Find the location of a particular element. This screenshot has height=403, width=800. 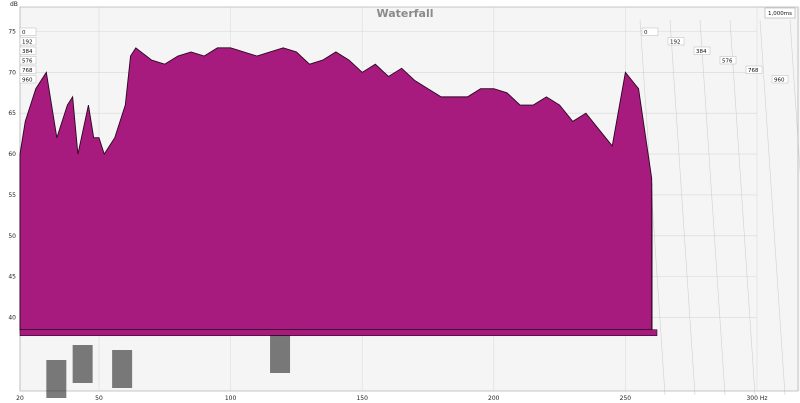

chart-title: Waterfall is located at coordinates (404, 13).